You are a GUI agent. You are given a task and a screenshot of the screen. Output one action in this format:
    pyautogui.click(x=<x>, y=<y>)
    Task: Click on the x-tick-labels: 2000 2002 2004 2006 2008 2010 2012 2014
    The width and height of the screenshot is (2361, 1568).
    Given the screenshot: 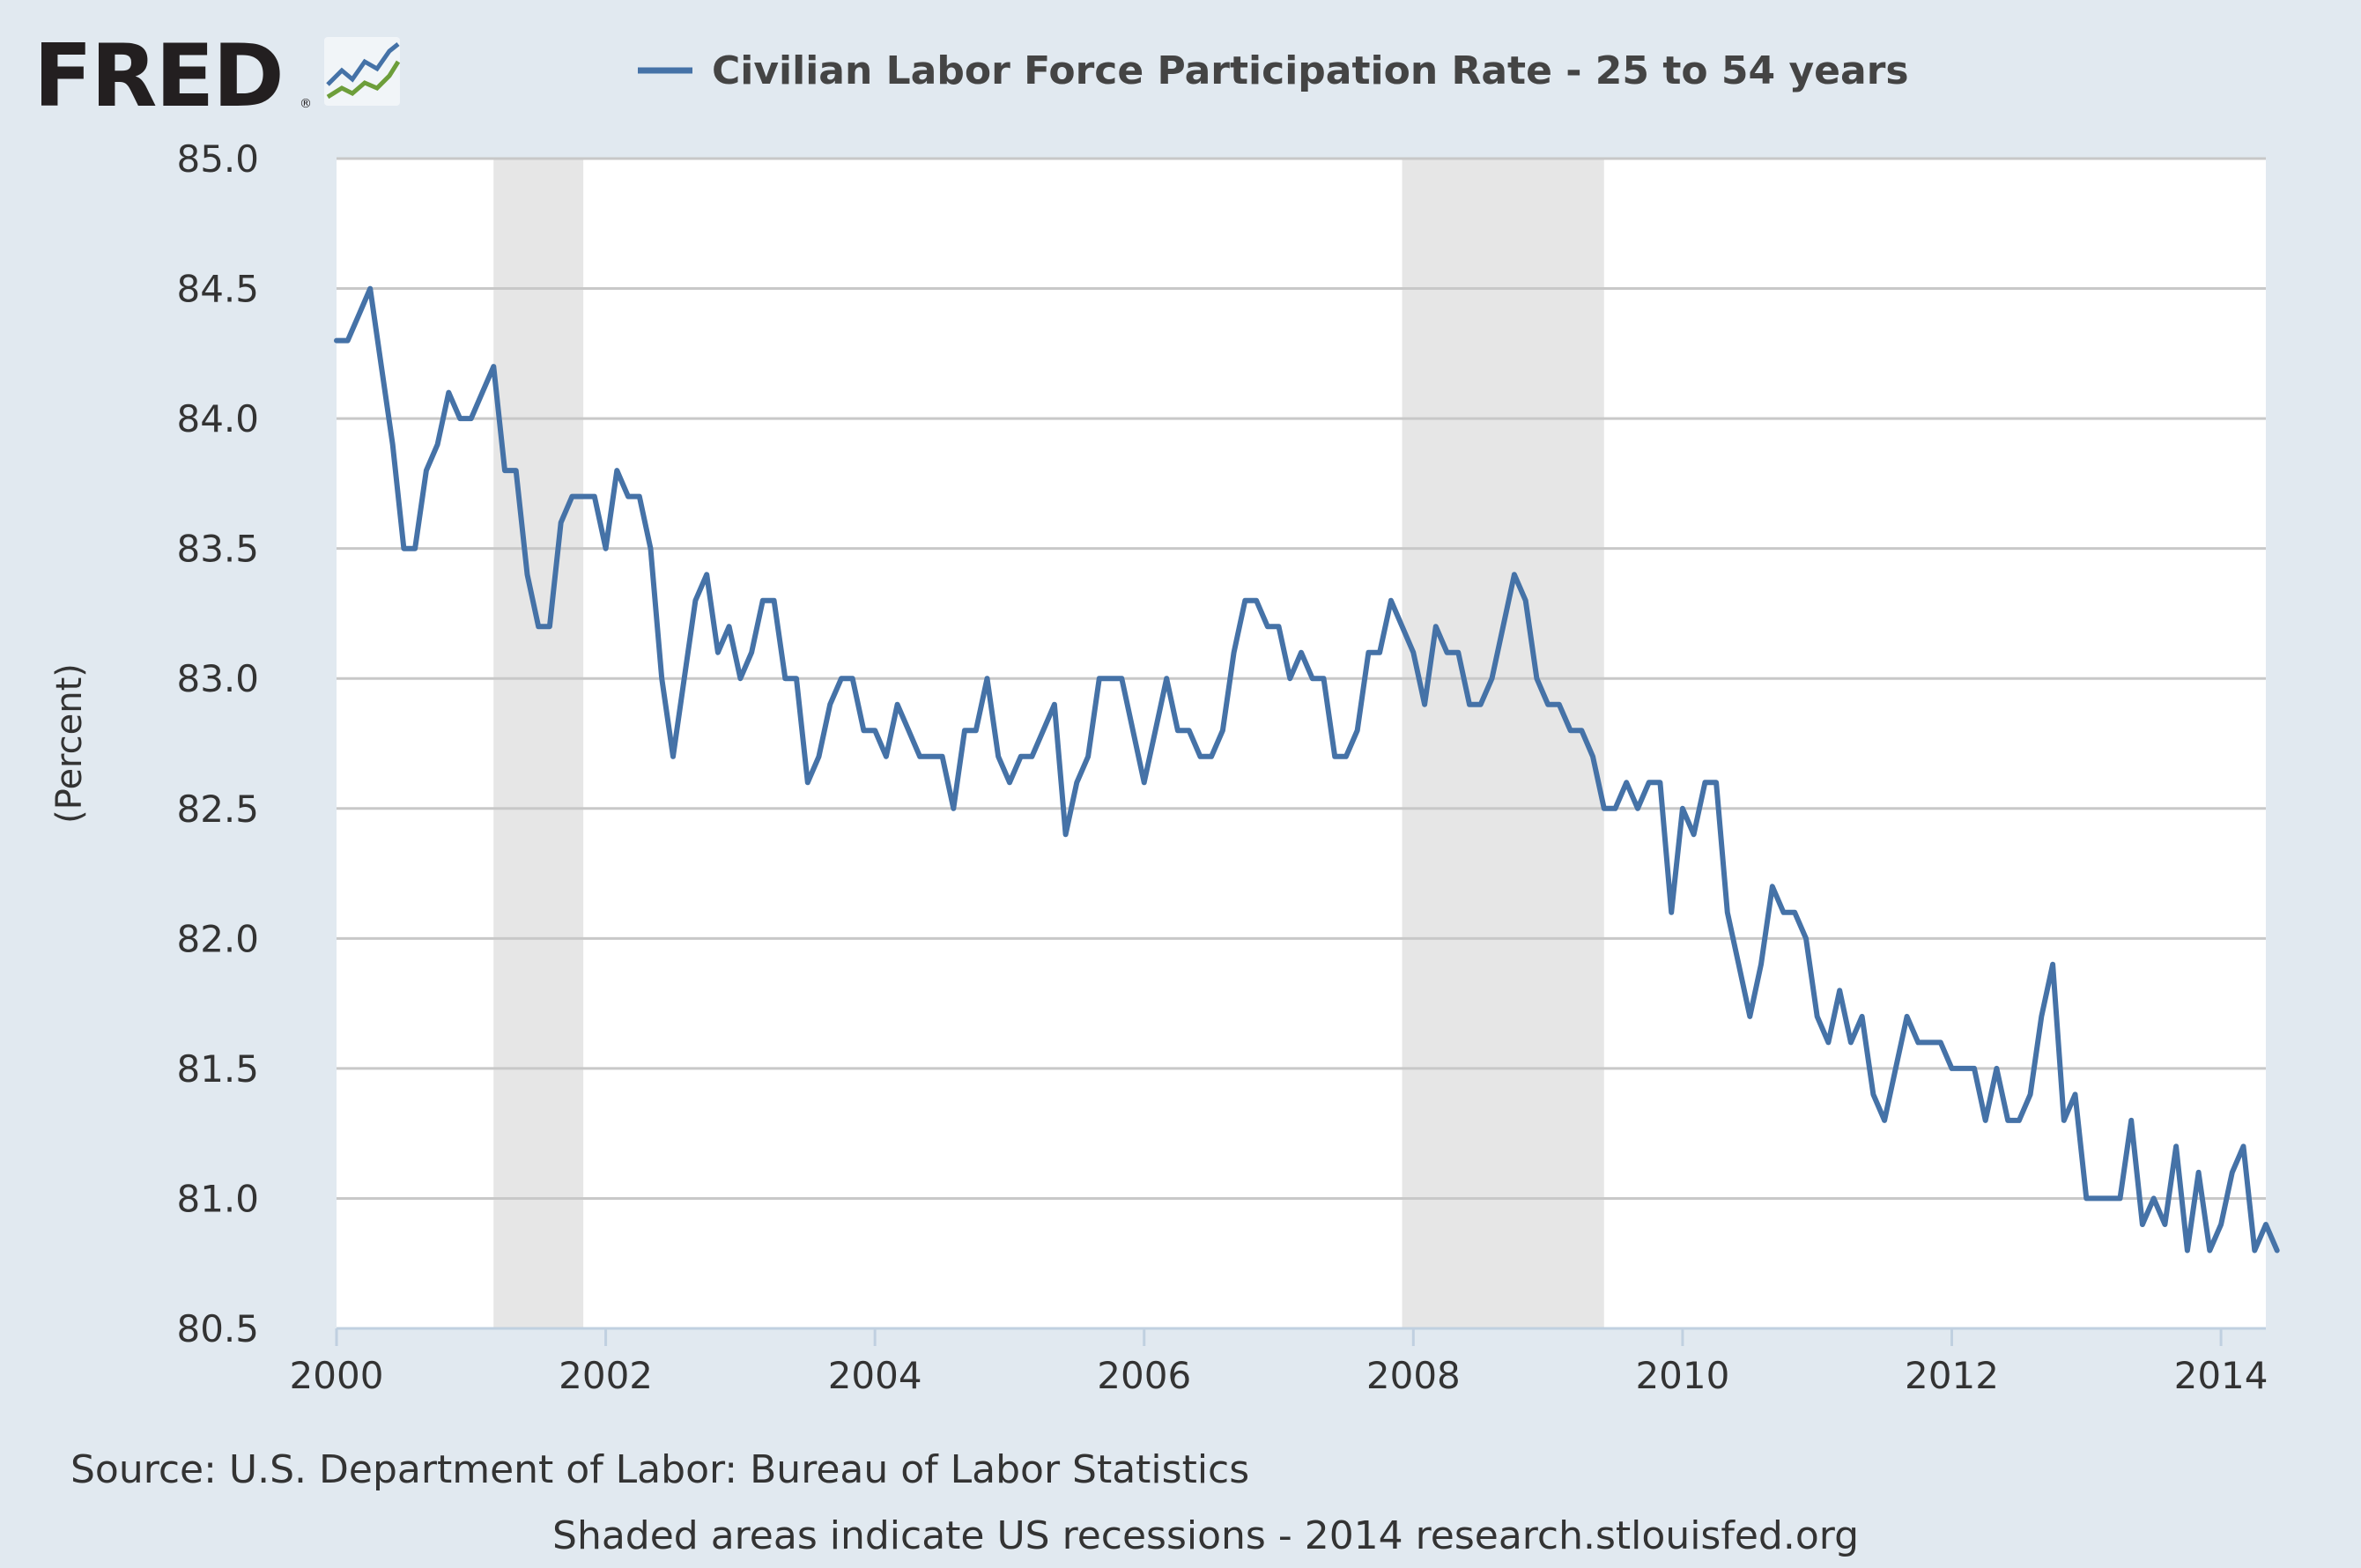 What is the action you would take?
    pyautogui.click(x=1279, y=1375)
    